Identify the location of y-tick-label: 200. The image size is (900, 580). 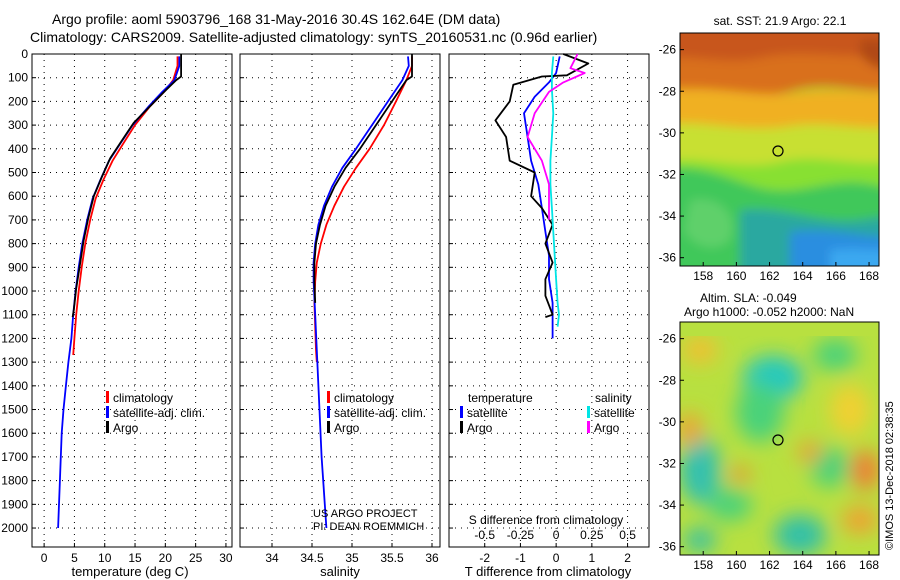
(18, 101).